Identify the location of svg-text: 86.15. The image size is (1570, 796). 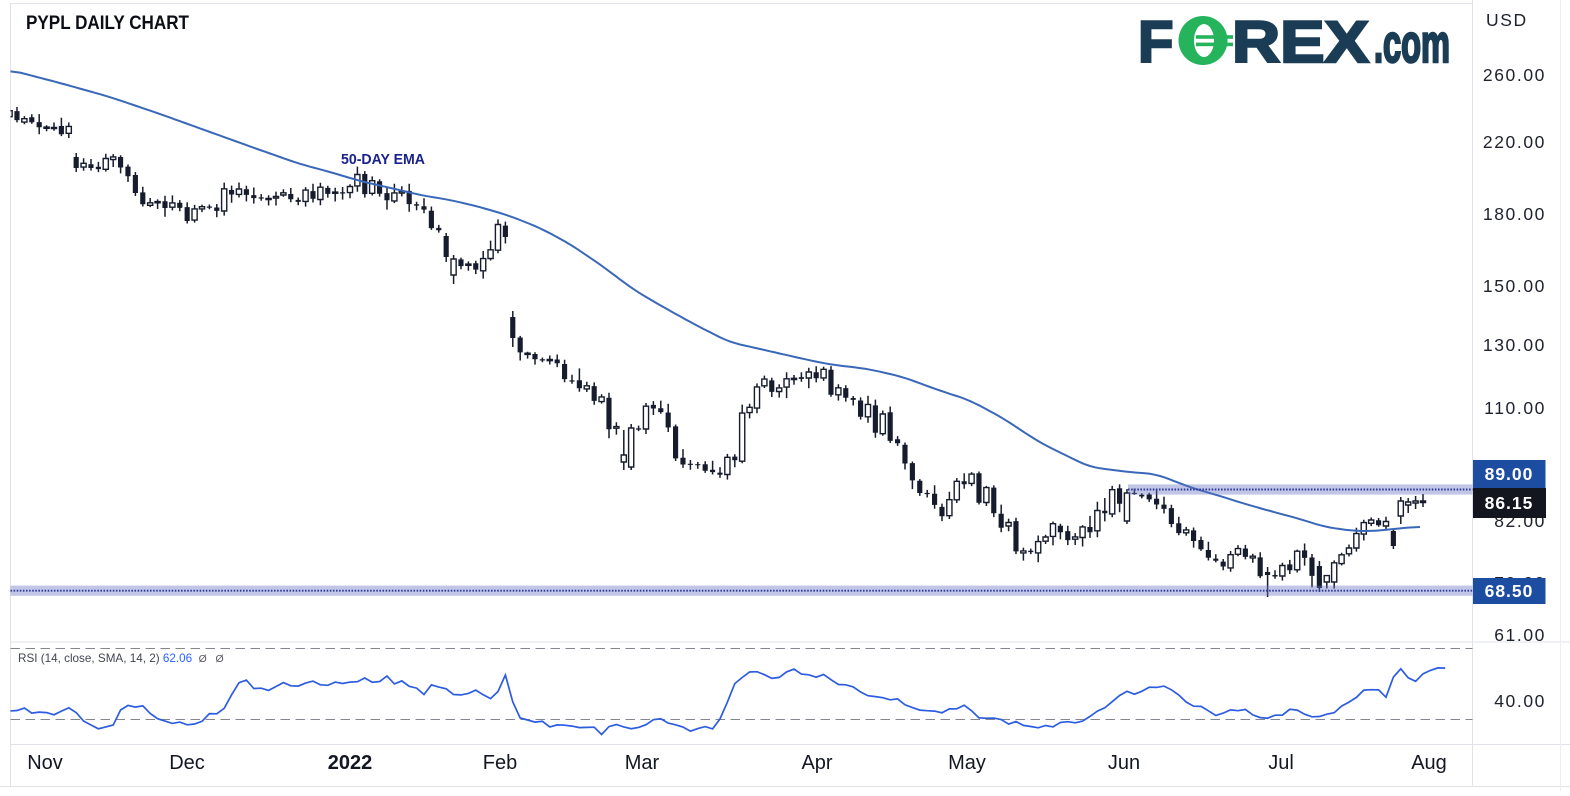
(1509, 503).